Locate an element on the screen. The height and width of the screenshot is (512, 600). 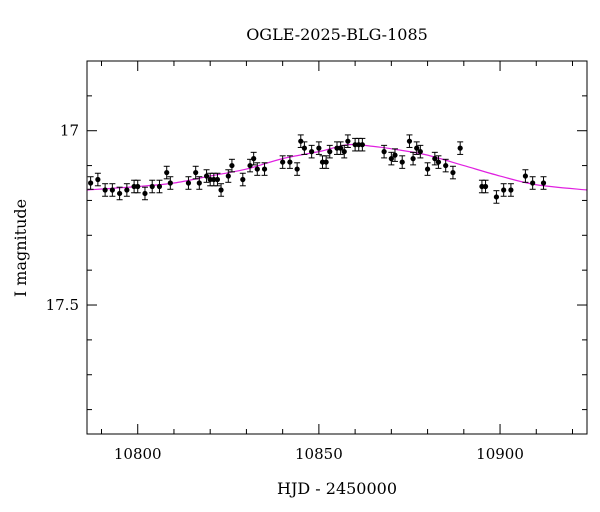
data-points-layer is located at coordinates (317, 169).